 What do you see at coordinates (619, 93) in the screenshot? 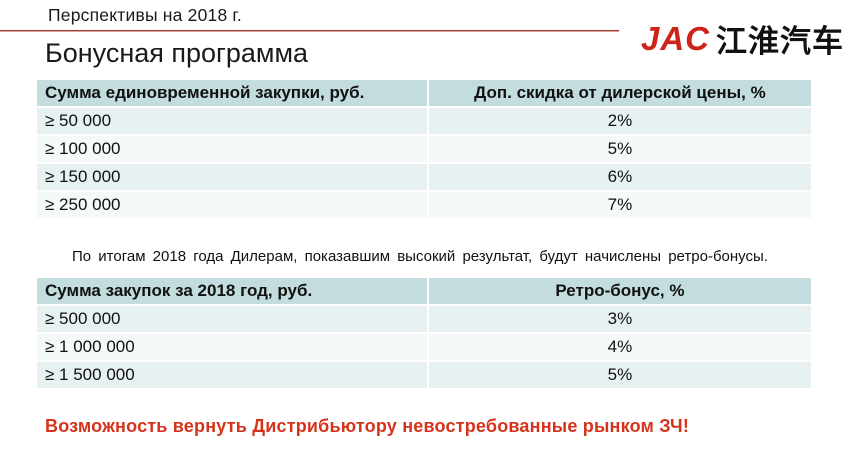
I see `column-header-discount: Доп. скидка от дилерской цены, %` at bounding box center [619, 93].